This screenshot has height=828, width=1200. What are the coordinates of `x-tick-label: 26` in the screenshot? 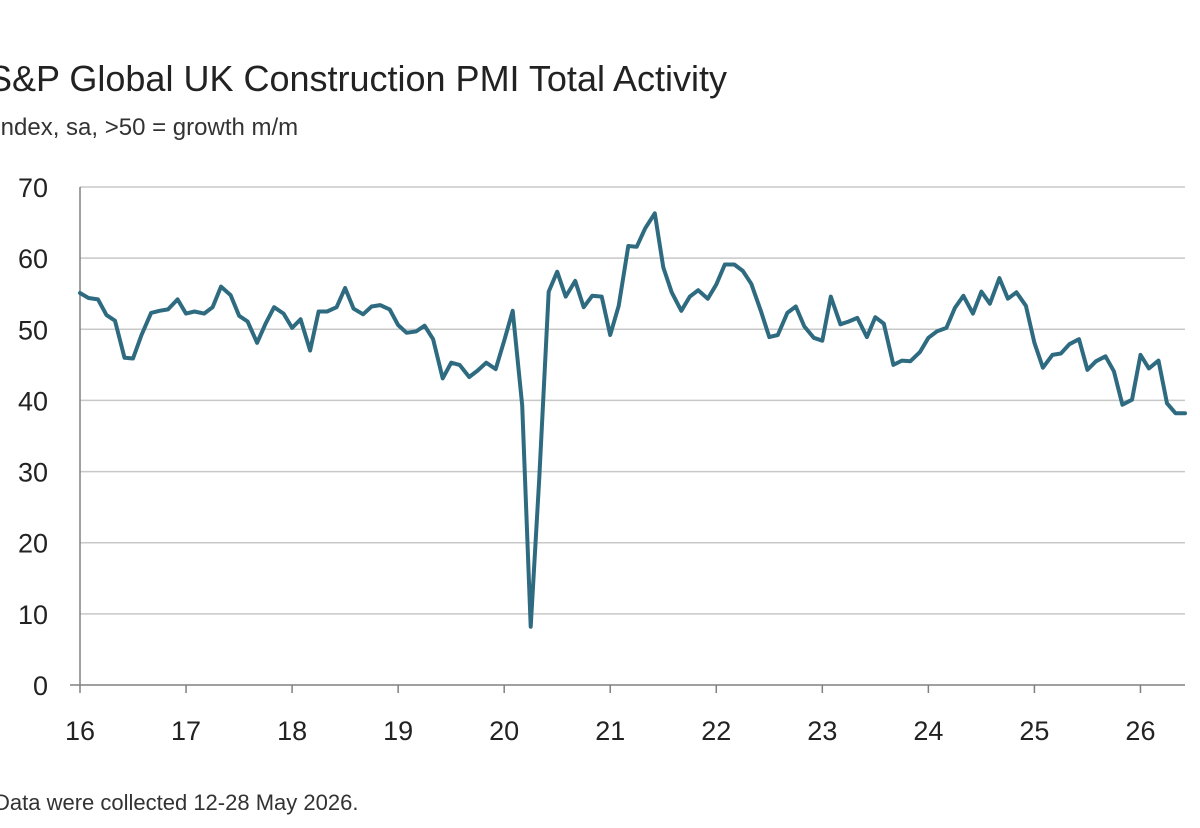 It's located at (1140, 731).